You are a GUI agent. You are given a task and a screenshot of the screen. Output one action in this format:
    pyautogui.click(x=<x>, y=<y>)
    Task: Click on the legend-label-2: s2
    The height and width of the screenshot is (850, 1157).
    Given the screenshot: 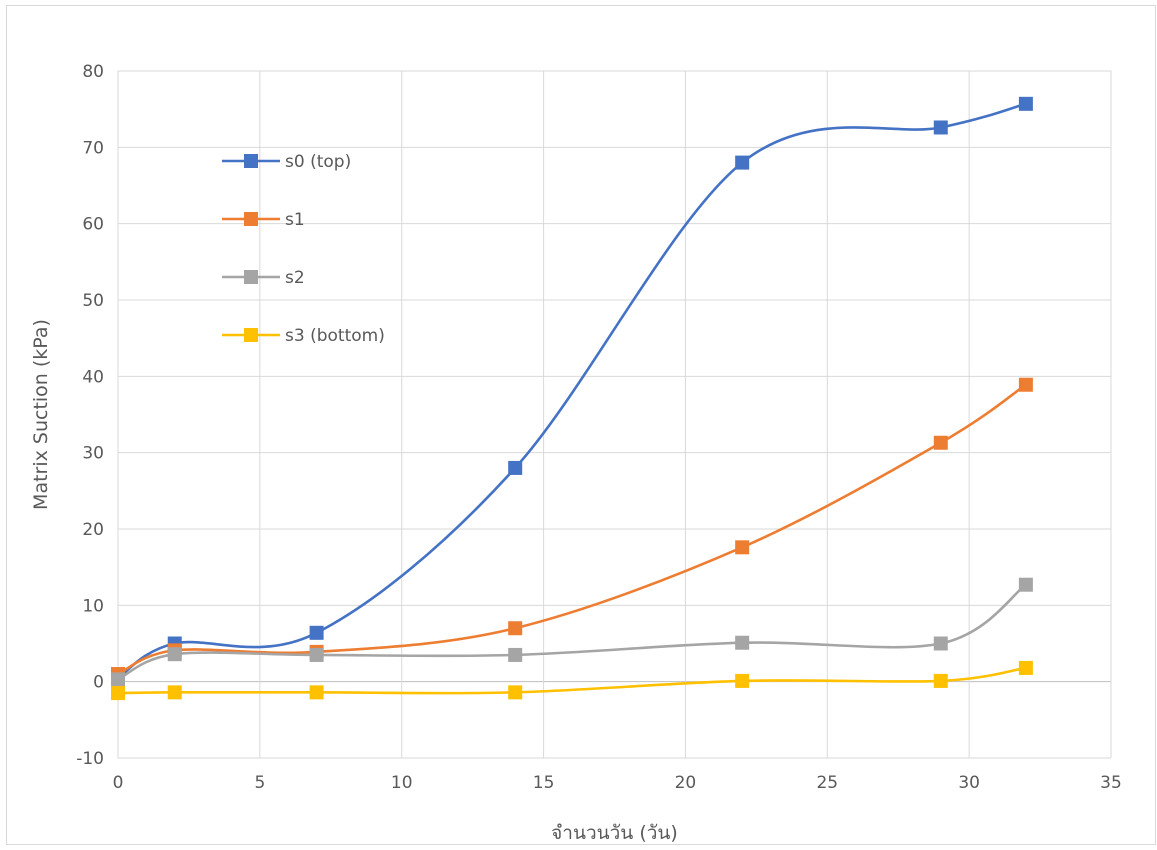 What is the action you would take?
    pyautogui.click(x=295, y=278)
    